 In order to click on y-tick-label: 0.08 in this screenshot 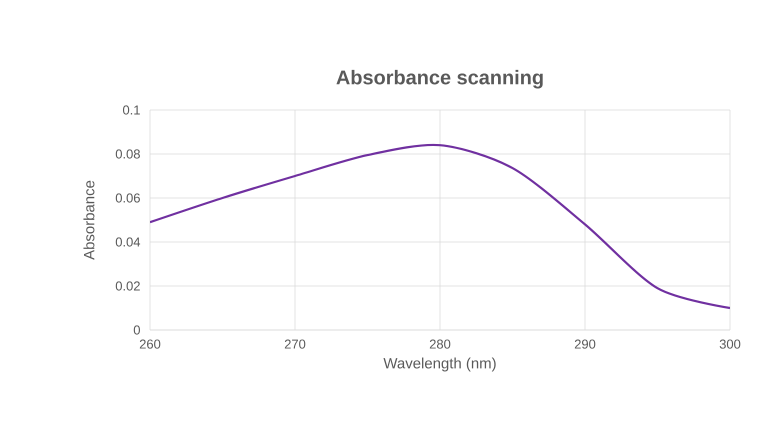, I will do `click(128, 154)`.